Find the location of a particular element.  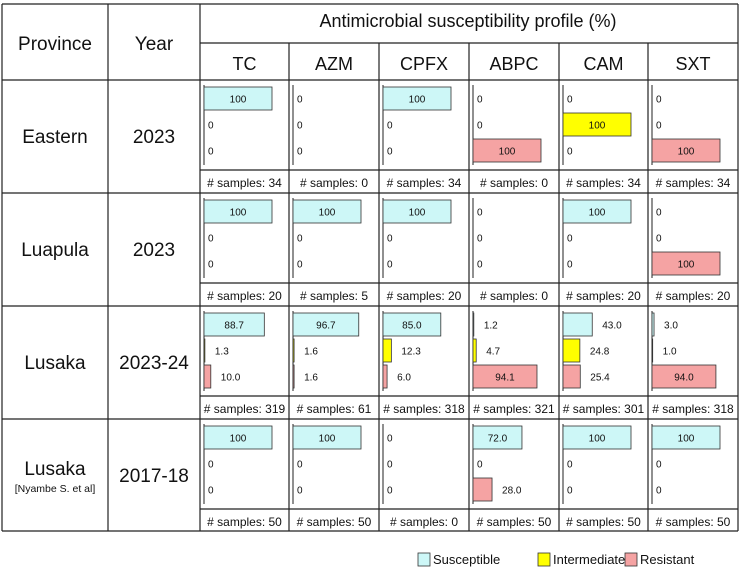

samples-label: # samples: 319 is located at coordinates (245, 409).